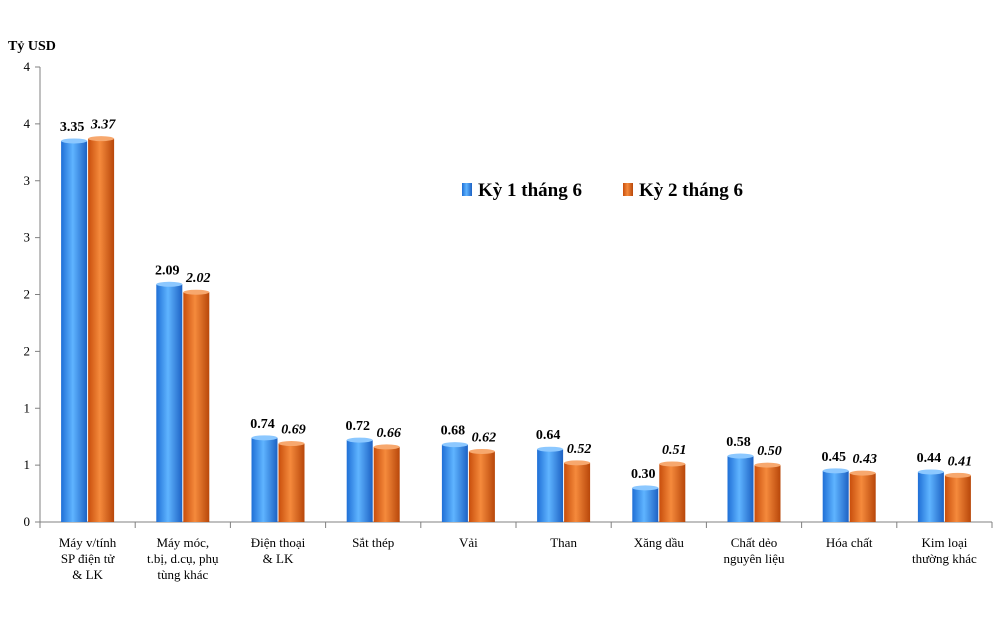 This screenshot has width=1000, height=625. What do you see at coordinates (373, 542) in the screenshot?
I see `category-label: Sắt thép` at bounding box center [373, 542].